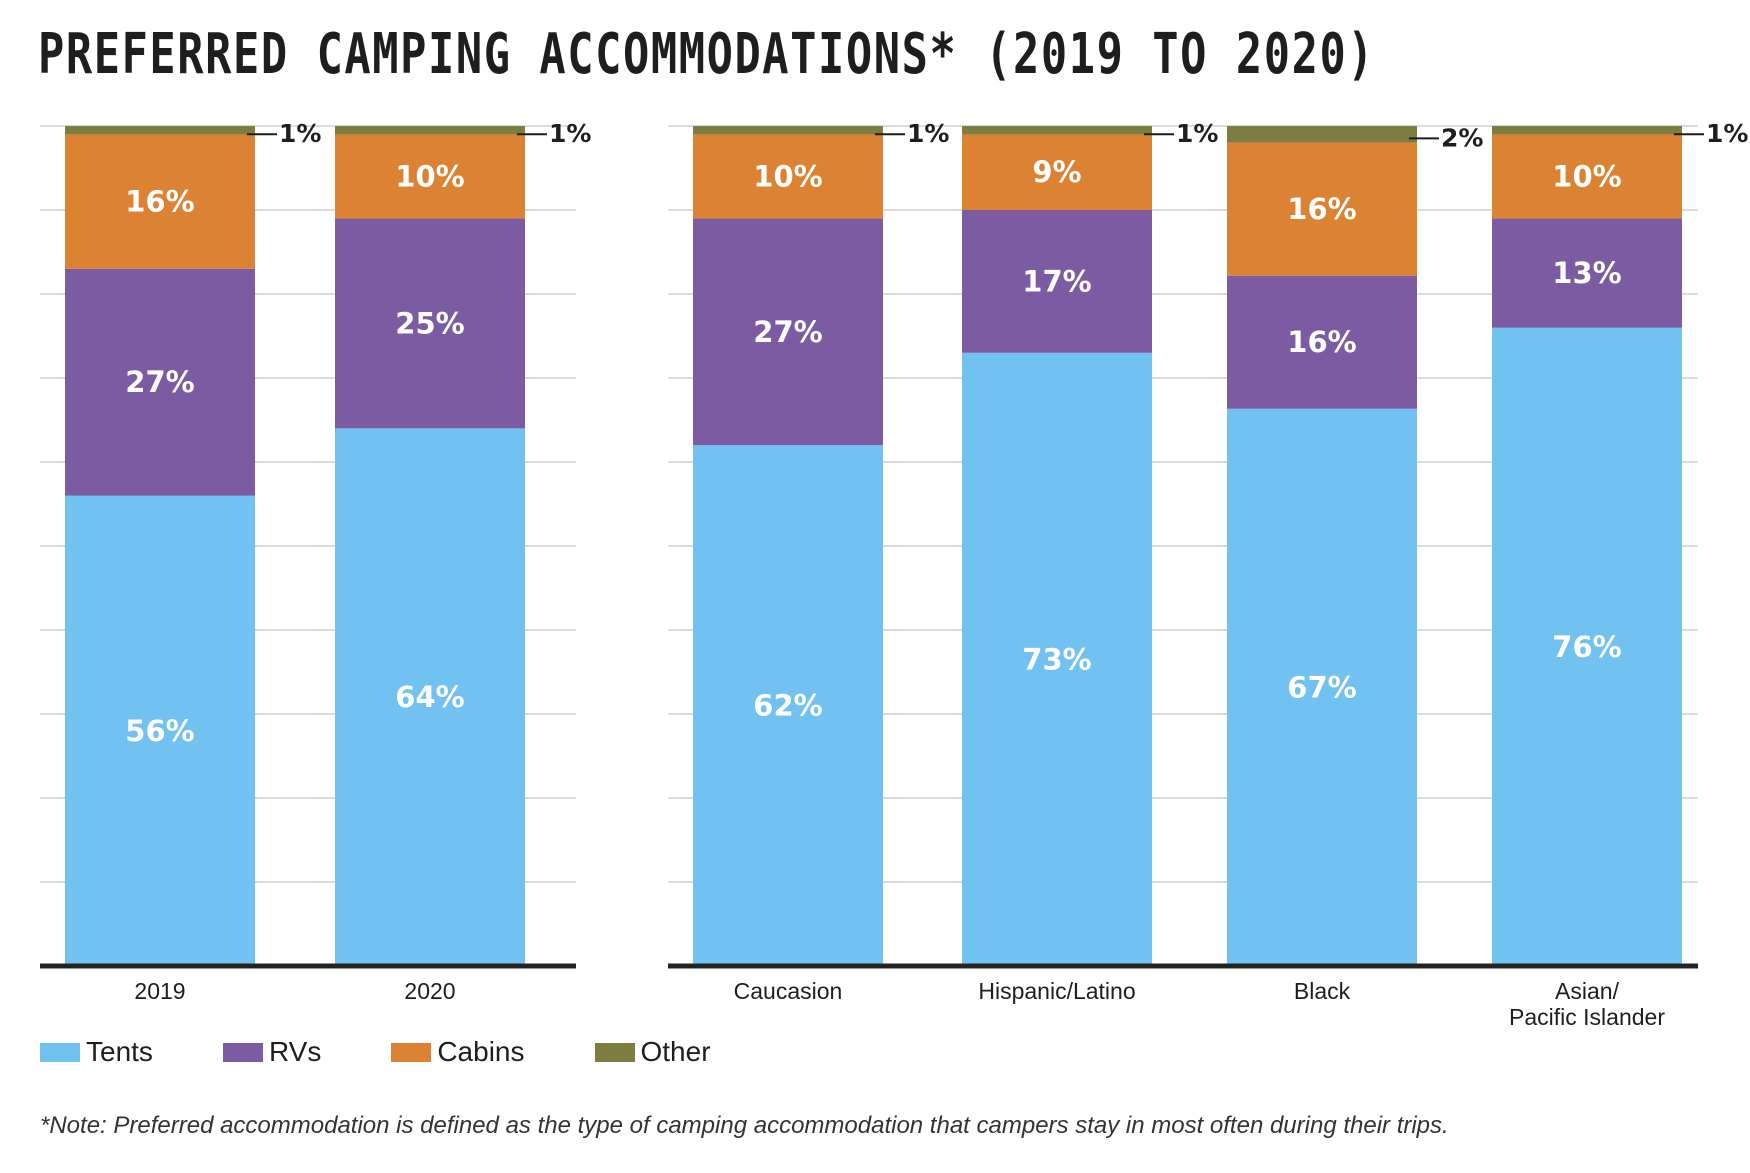  Describe the element at coordinates (159, 991) in the screenshot. I see `category-label-2019: 2019` at that location.